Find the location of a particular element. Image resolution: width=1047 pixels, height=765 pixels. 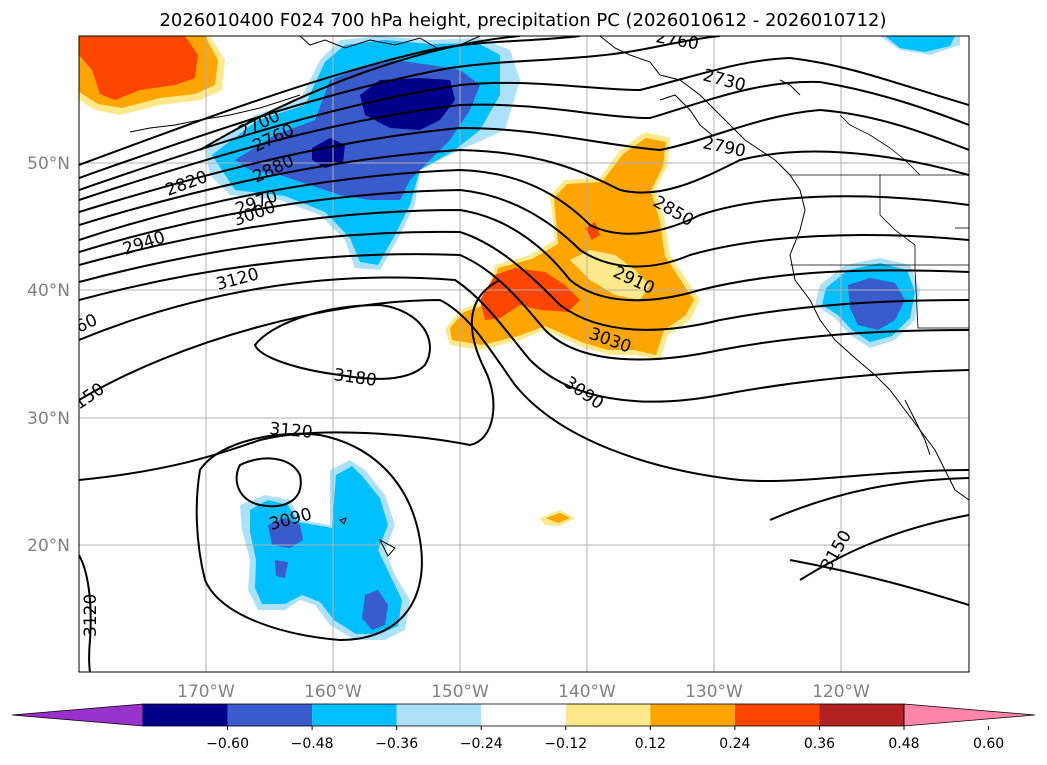

colorbar-frame is located at coordinates (523, 715).